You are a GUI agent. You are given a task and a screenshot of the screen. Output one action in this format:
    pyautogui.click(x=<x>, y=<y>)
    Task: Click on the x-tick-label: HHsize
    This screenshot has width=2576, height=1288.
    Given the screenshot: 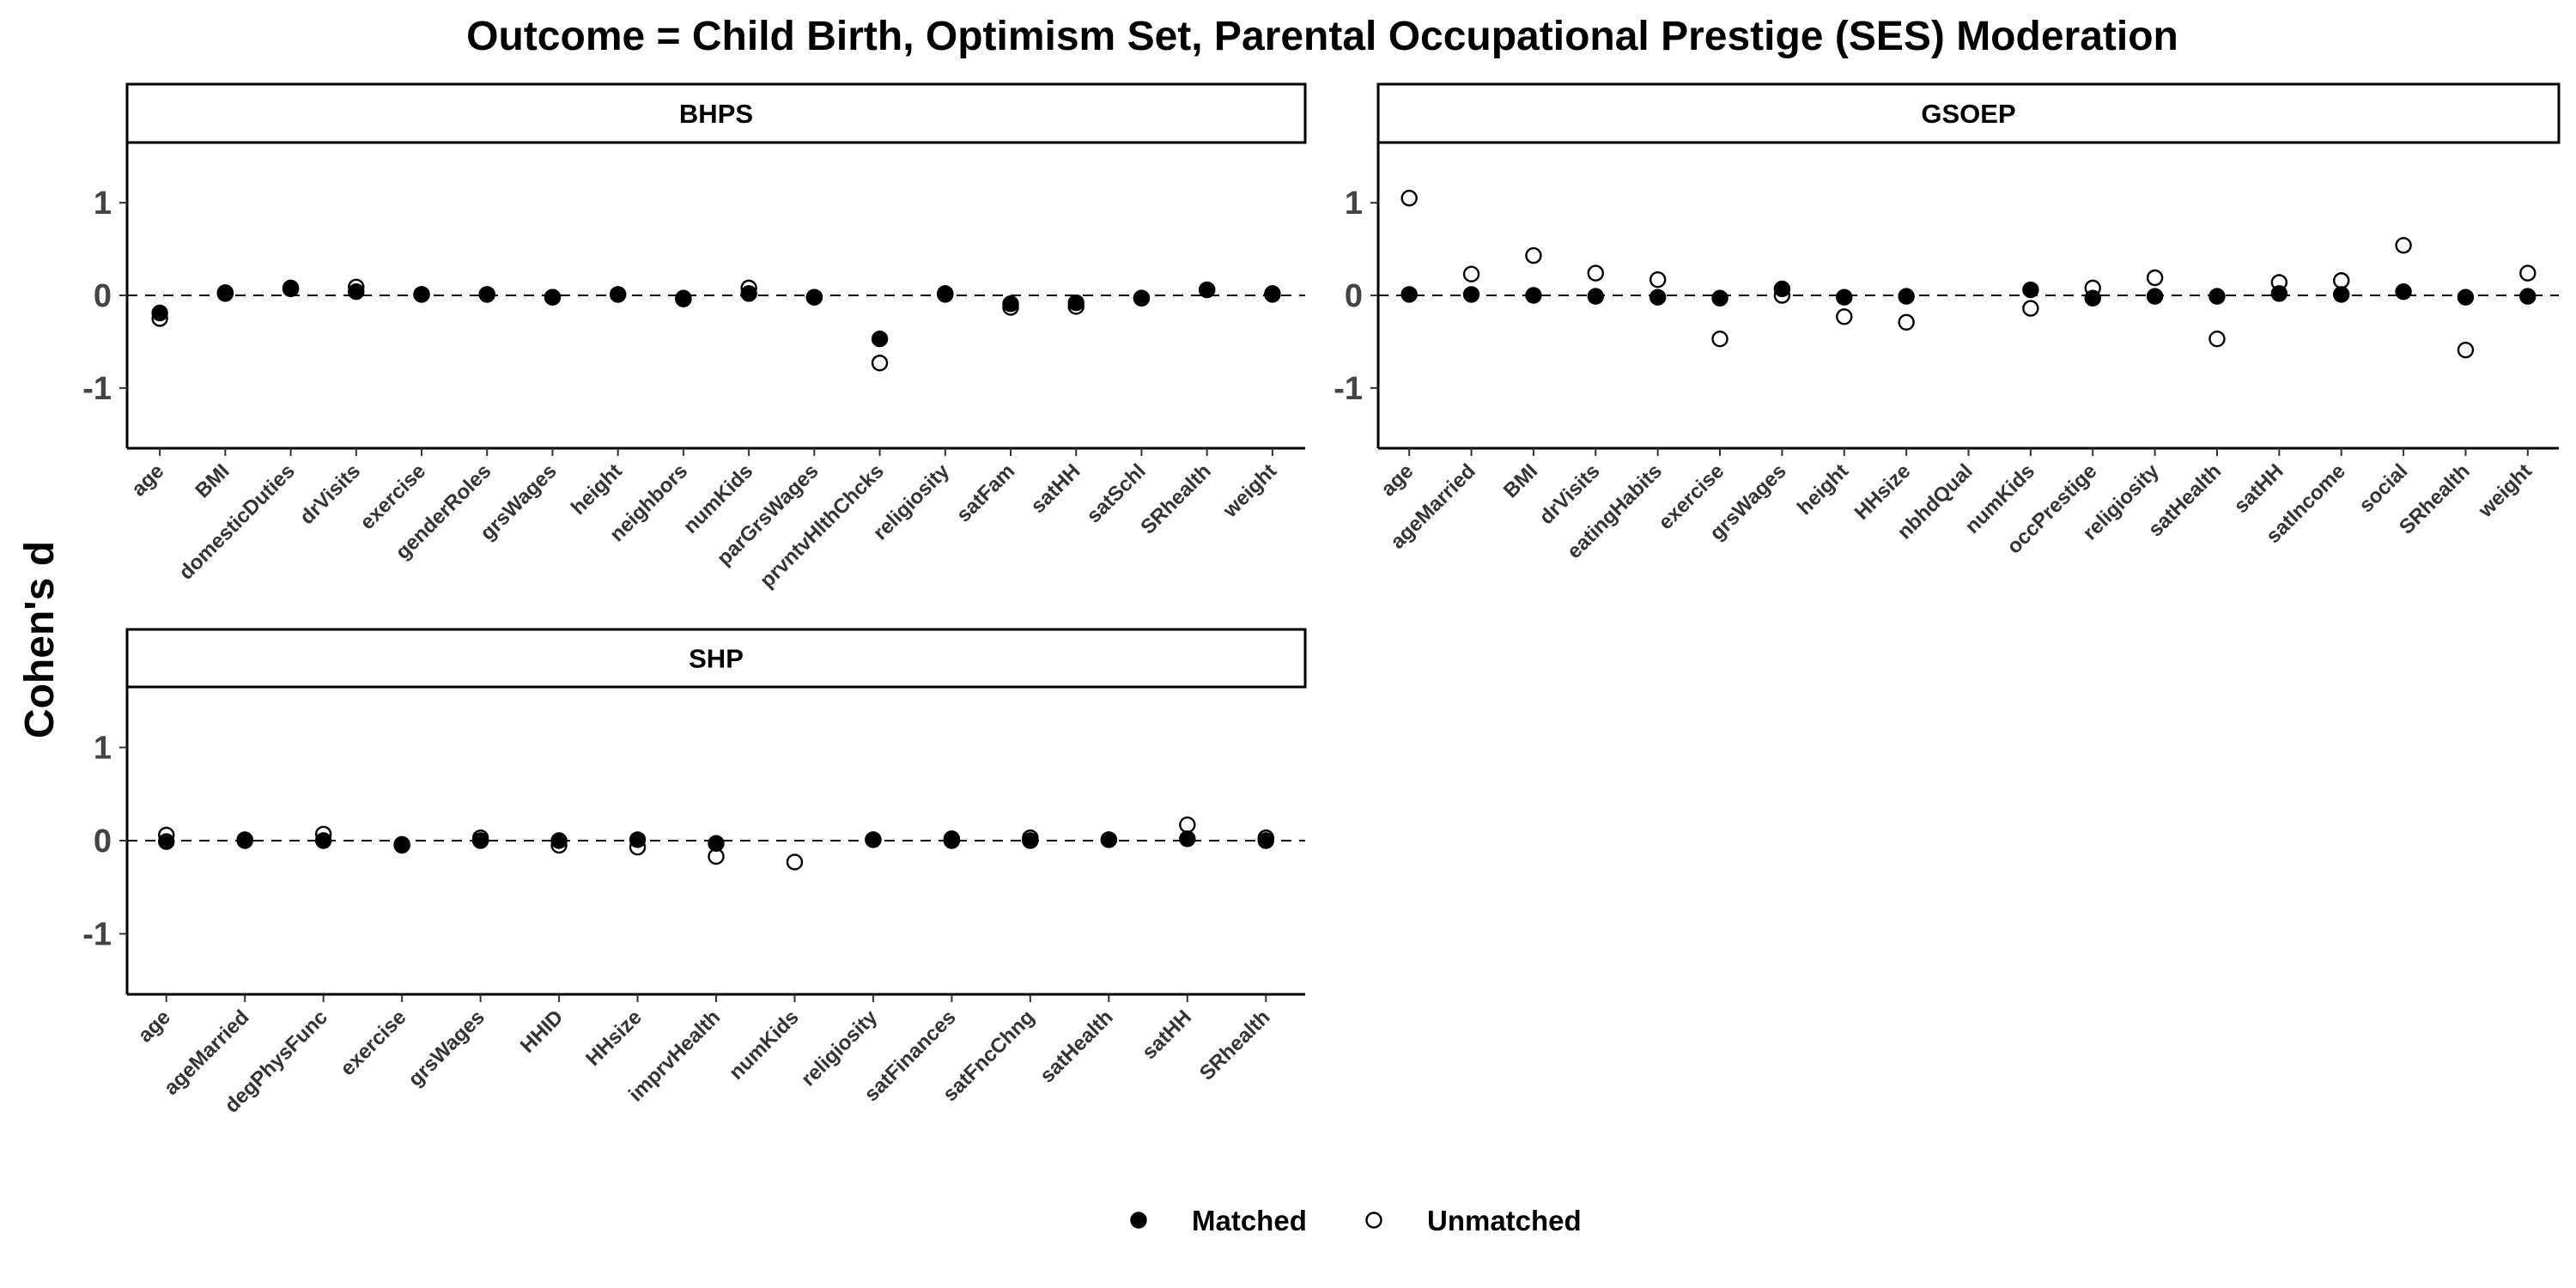 What is the action you would take?
    pyautogui.click(x=614, y=1038)
    